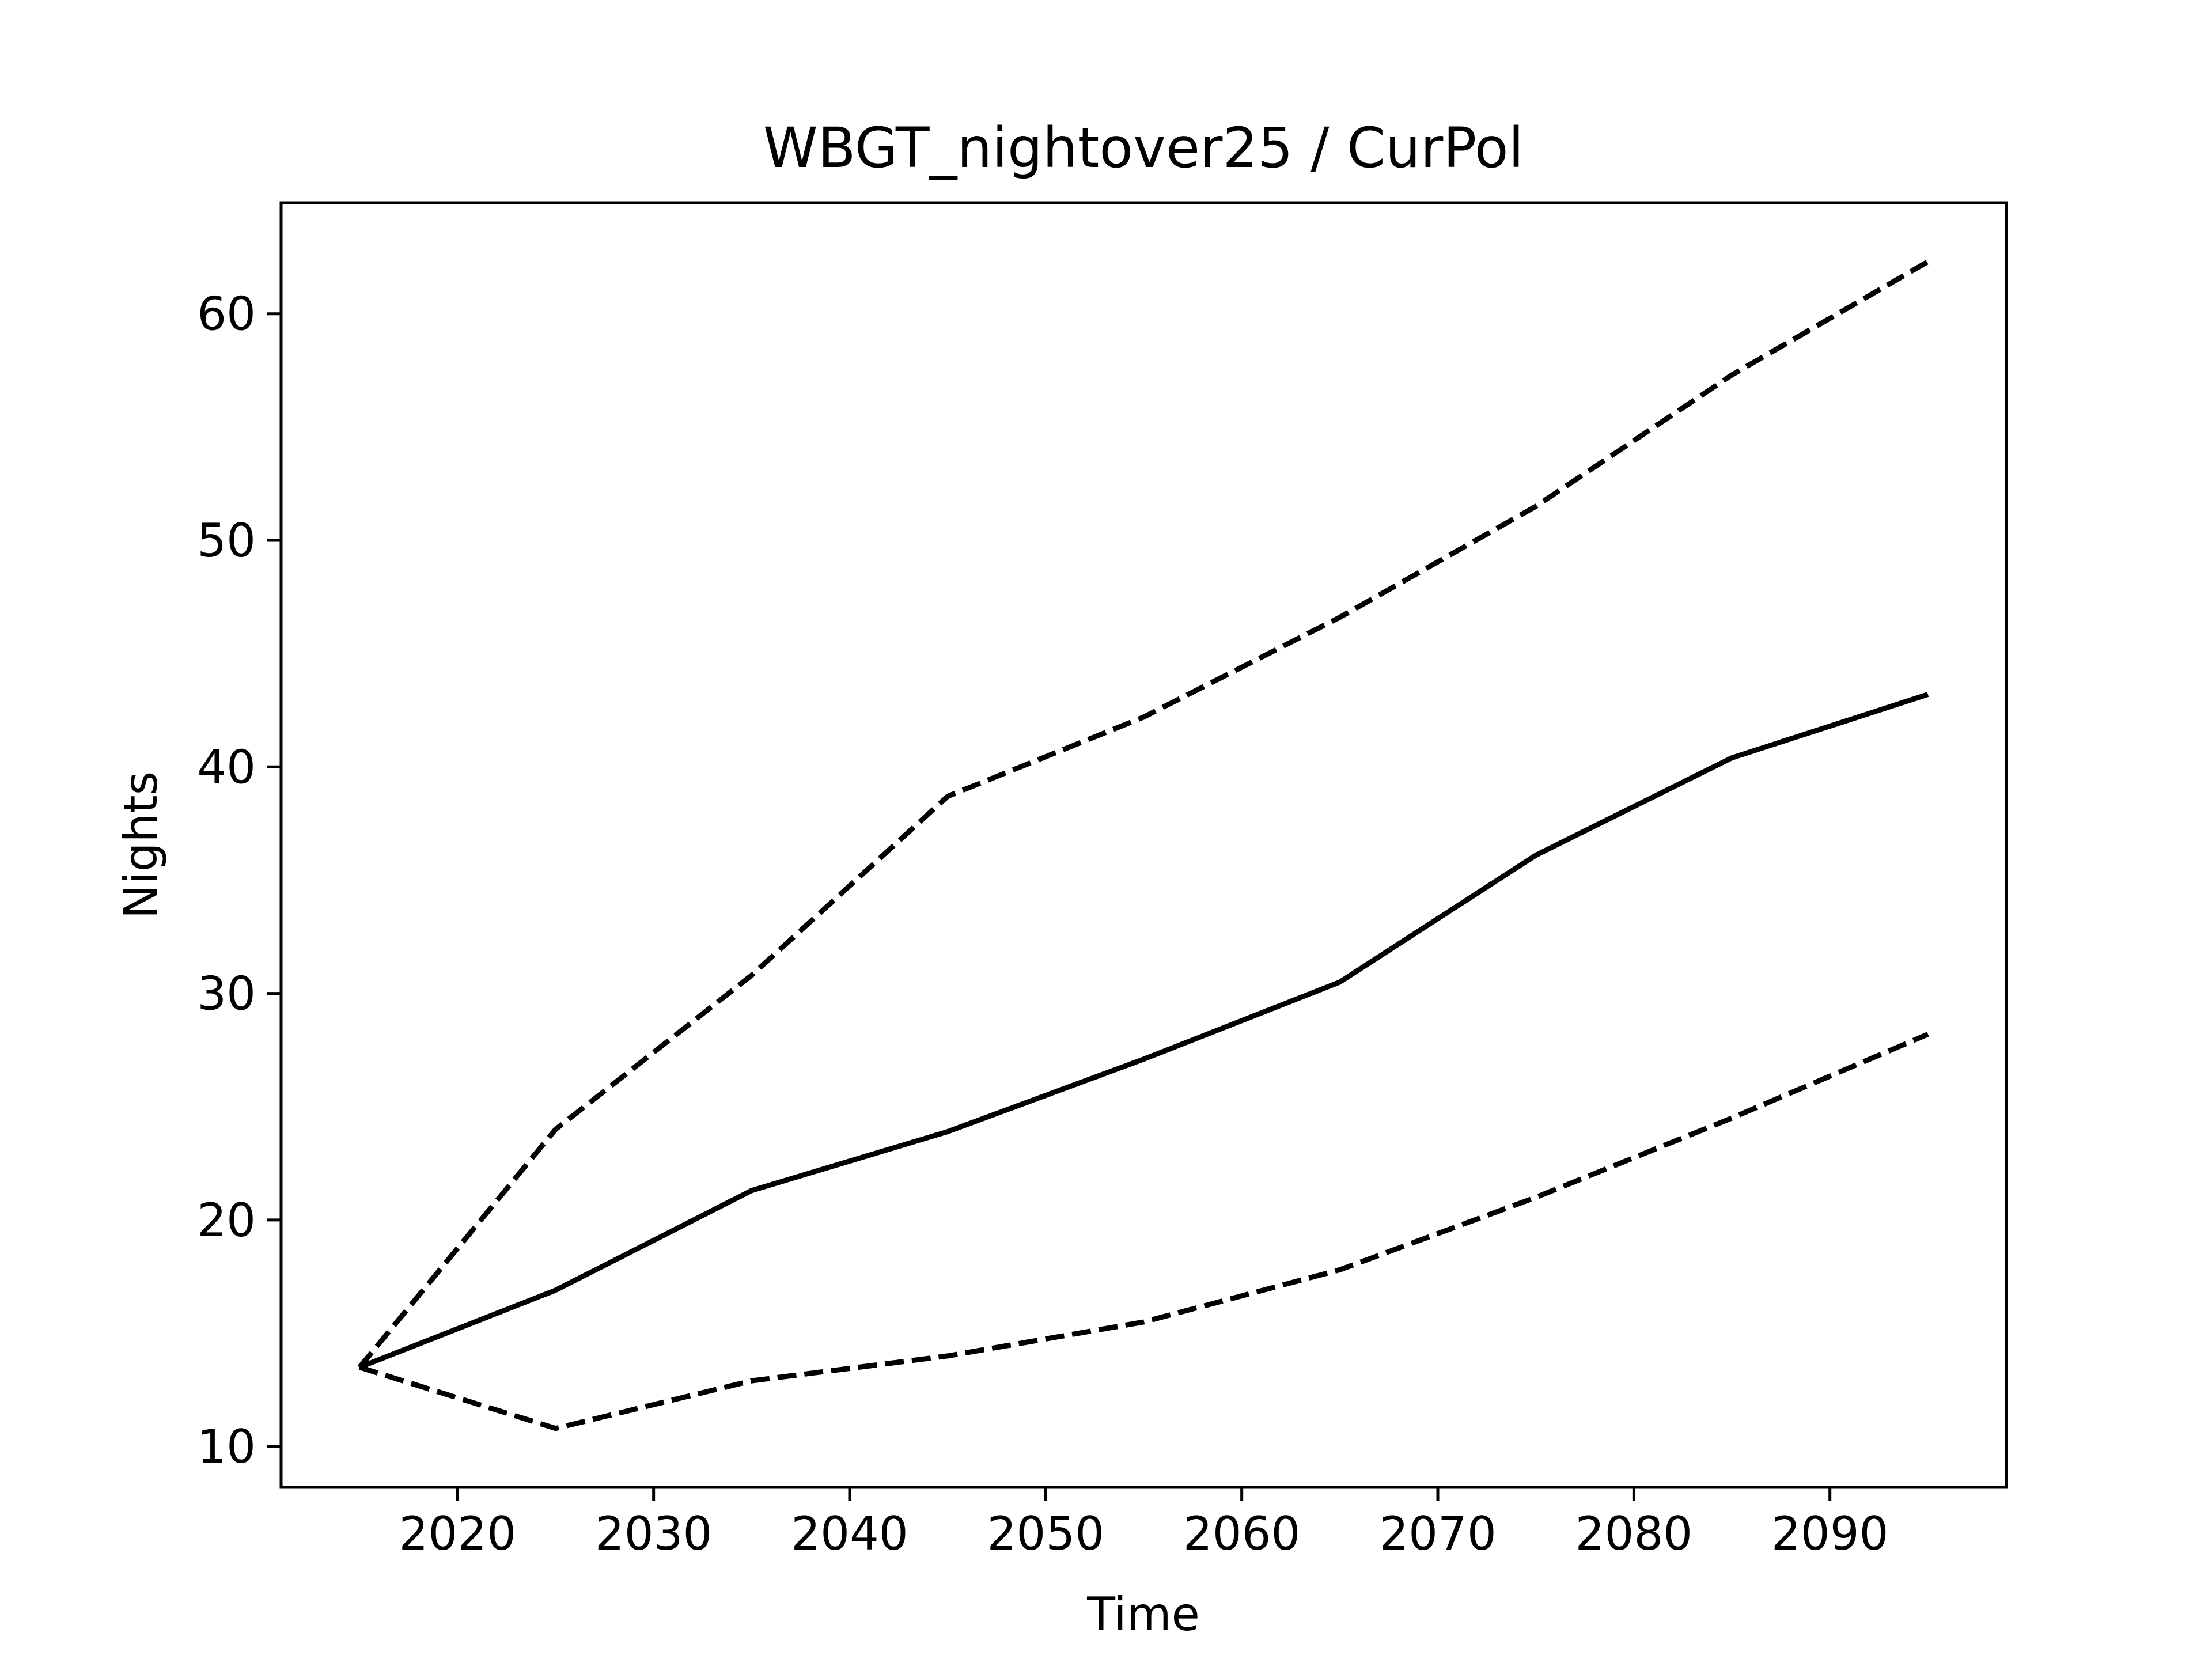 The width and height of the screenshot is (2212, 1659). I want to click on x-tick-label: 2080, so click(1634, 1533).